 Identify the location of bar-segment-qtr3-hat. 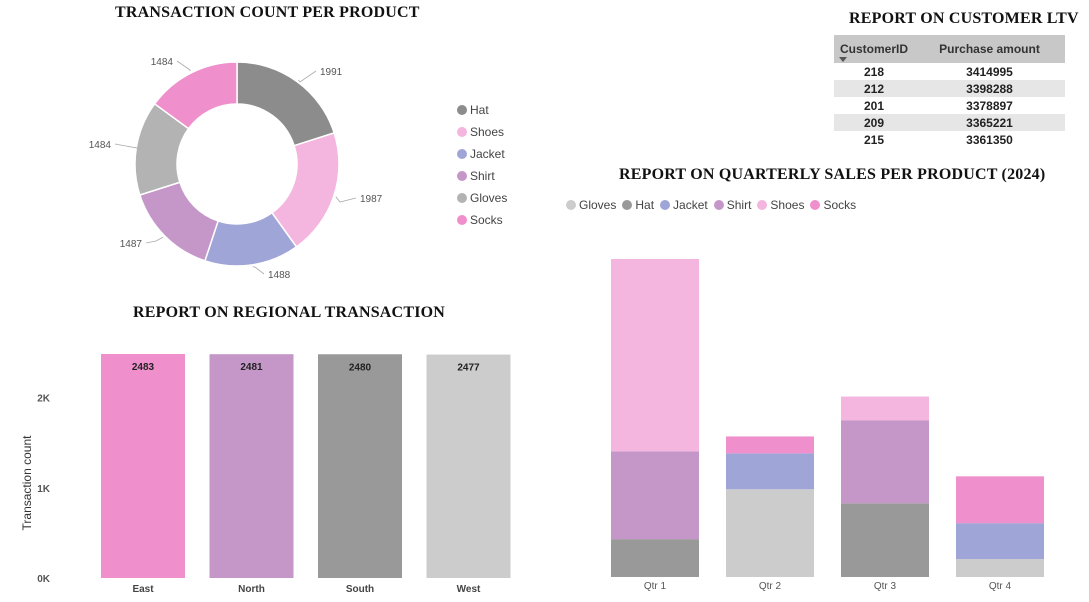
(885, 540).